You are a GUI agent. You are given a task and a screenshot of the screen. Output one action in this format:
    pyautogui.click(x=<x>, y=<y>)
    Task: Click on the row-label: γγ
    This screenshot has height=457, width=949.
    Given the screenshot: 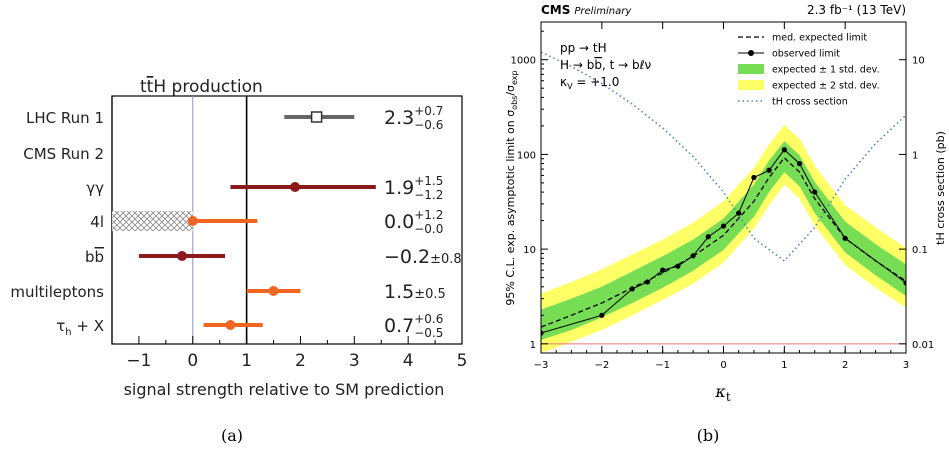 What is the action you would take?
    pyautogui.click(x=95, y=188)
    